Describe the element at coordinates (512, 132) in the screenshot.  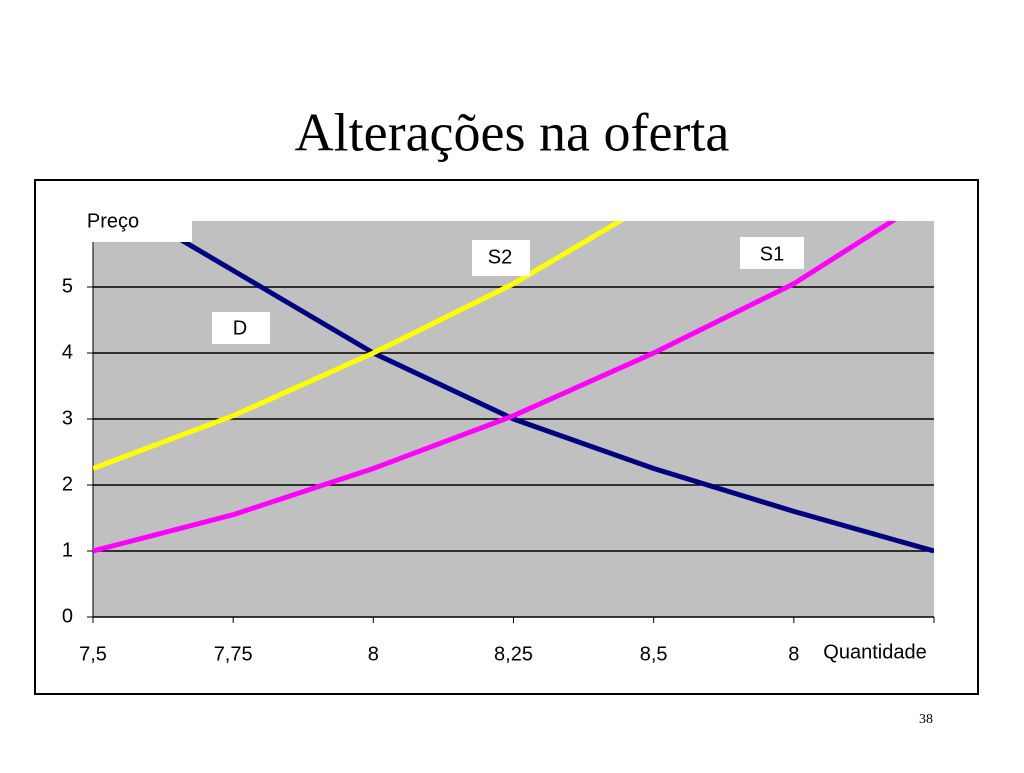
I see `chart-title: Alterações na oferta` at that location.